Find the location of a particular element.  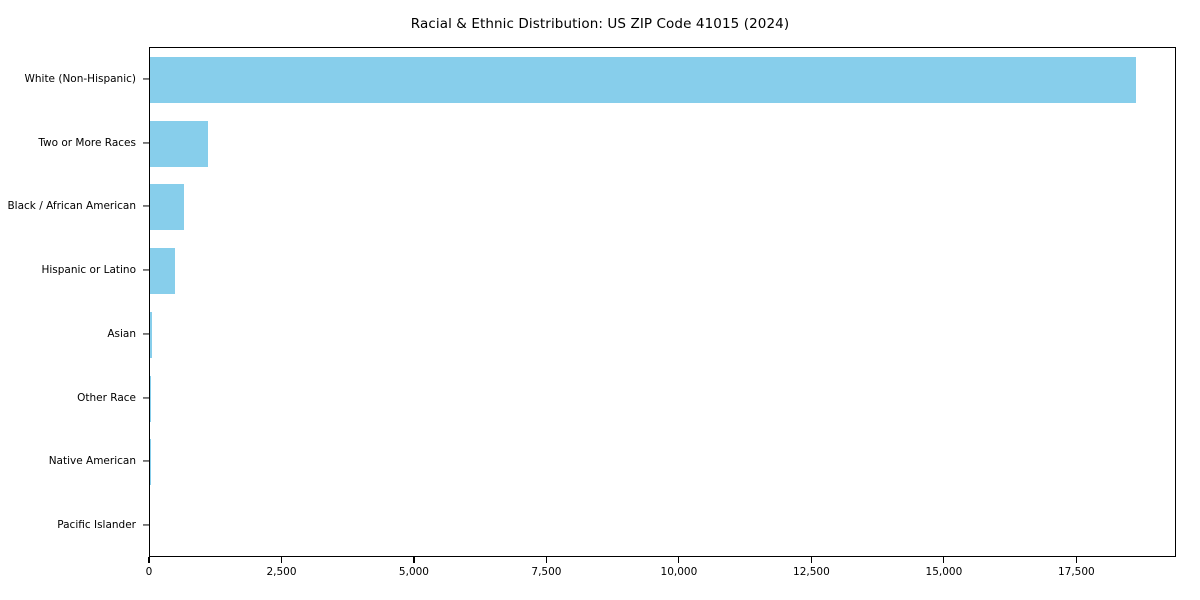

x-tick-label: 12,500 is located at coordinates (811, 572).